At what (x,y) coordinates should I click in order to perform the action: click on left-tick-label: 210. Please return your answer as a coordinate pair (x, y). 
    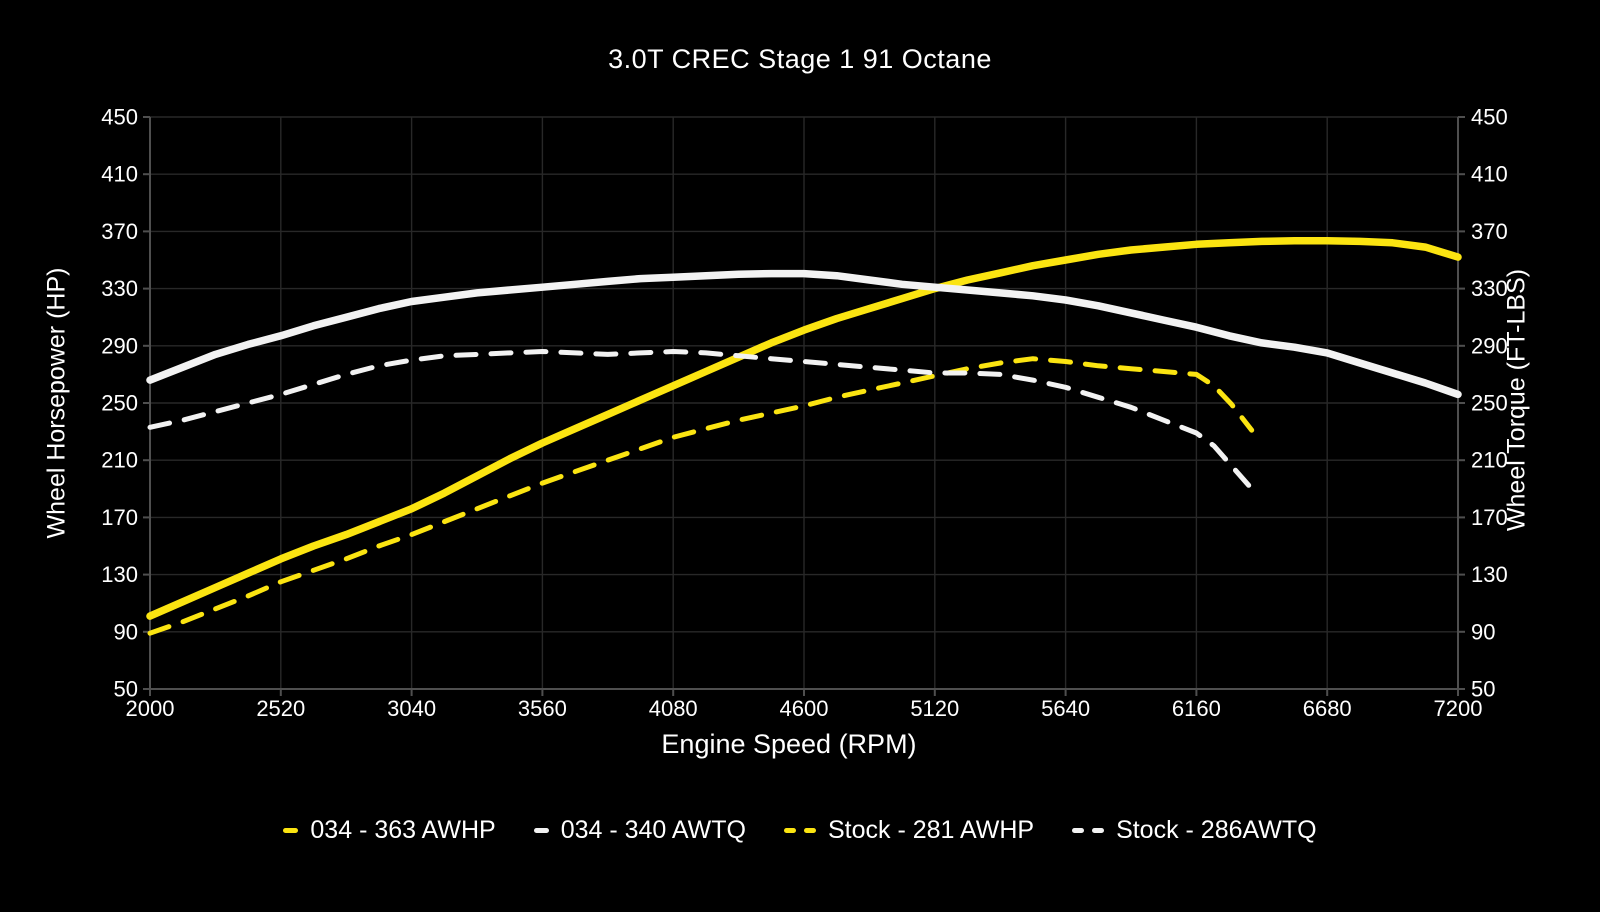
    Looking at the image, I should click on (119, 460).